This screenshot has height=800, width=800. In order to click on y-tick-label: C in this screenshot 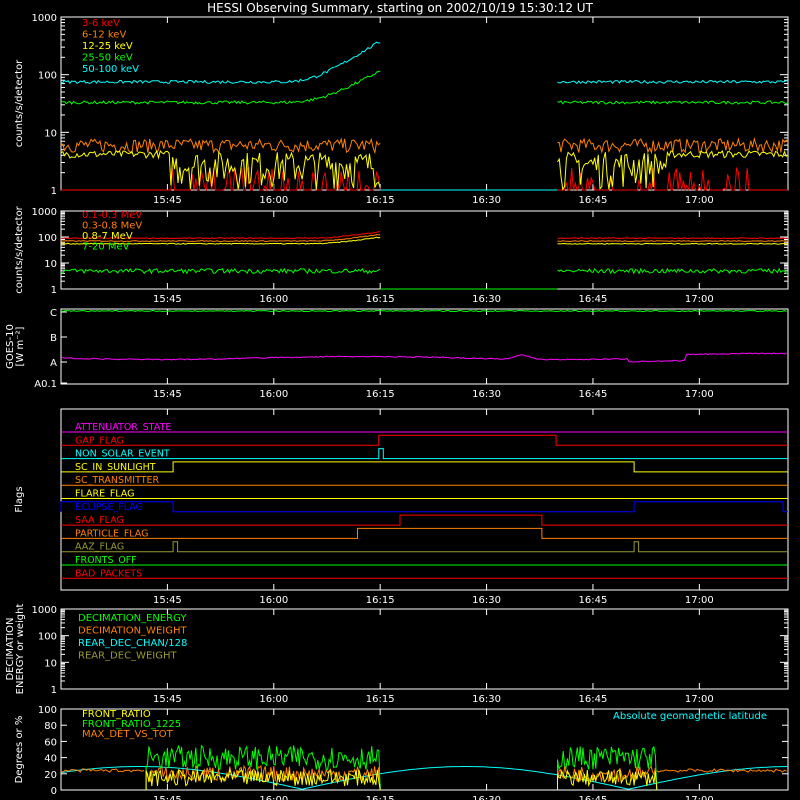, I will do `click(53, 313)`.